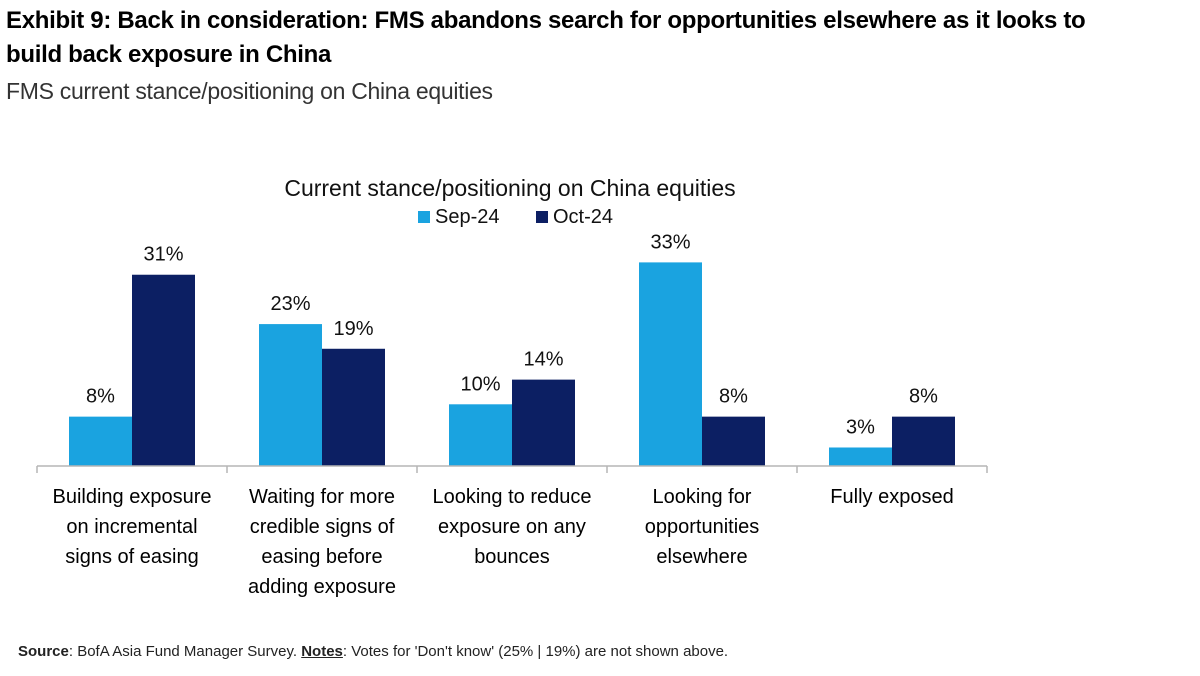 The height and width of the screenshot is (676, 1200). Describe the element at coordinates (467, 217) in the screenshot. I see `legend-label-Sep-24: Sep-24` at that location.